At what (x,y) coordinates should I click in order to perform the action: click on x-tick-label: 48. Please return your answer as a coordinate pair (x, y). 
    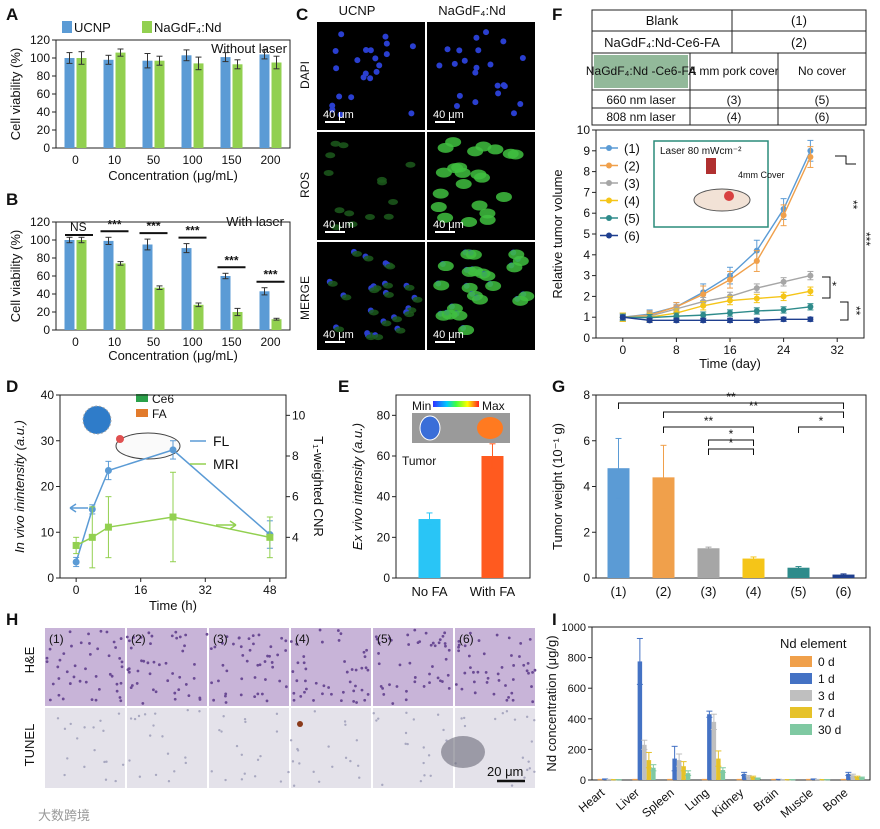
    Looking at the image, I should click on (270, 590).